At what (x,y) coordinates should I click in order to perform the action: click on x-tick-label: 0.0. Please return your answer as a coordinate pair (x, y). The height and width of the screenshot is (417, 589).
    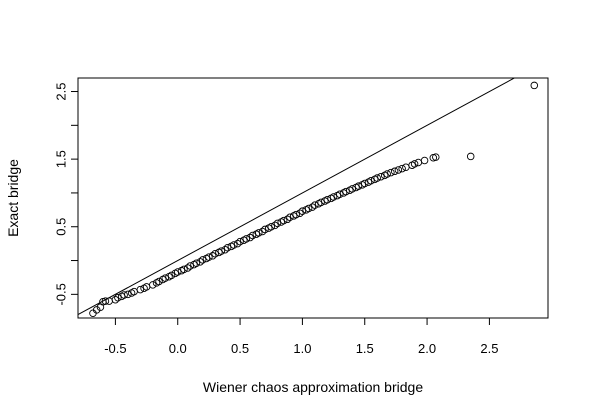
    Looking at the image, I should click on (178, 348).